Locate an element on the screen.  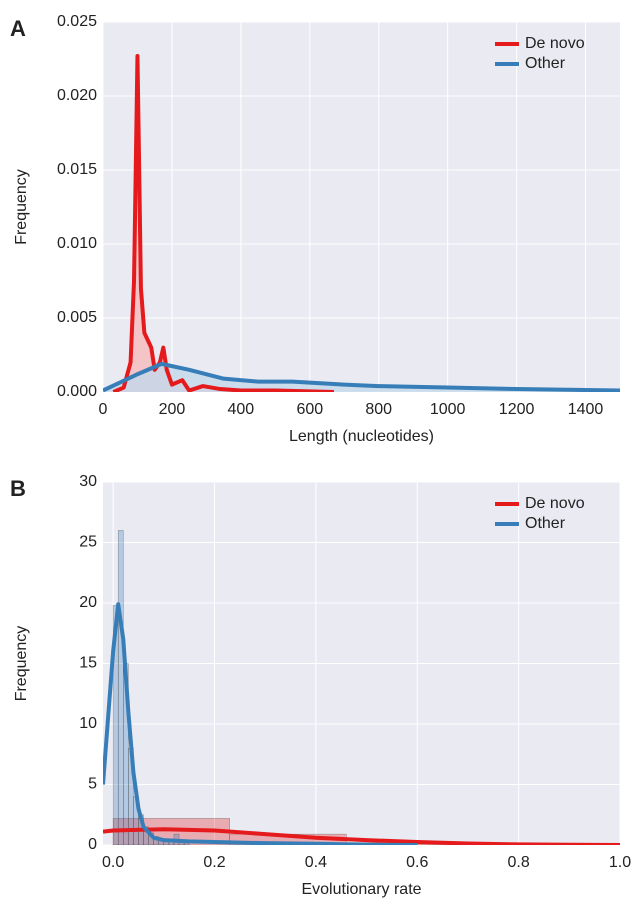
y-tick-label: 0.000 is located at coordinates (77, 391).